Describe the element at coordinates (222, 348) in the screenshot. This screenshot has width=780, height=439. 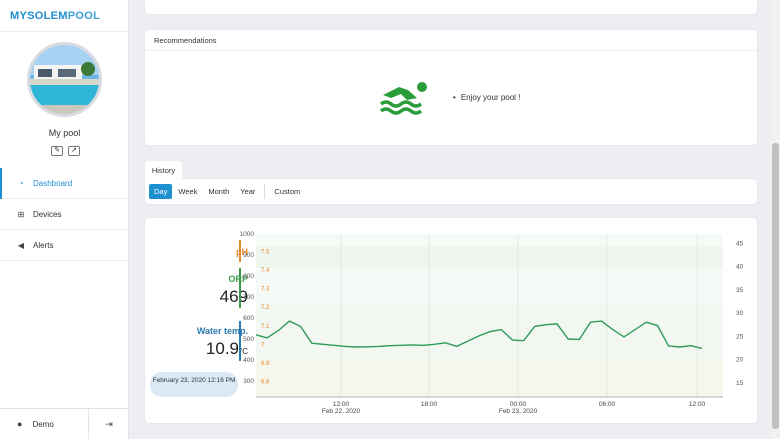
I see `temp-number: 10.9` at that location.